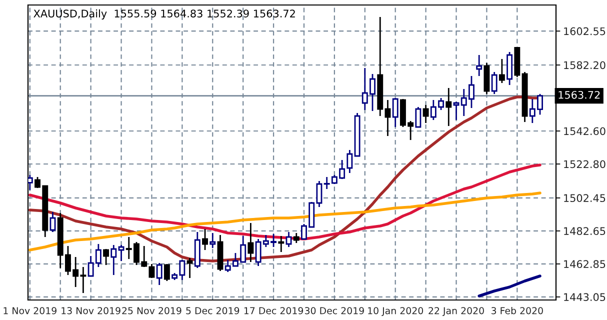 The image size is (607, 320). I want to click on x-tick-label: 3 Feb 2020, so click(517, 310).